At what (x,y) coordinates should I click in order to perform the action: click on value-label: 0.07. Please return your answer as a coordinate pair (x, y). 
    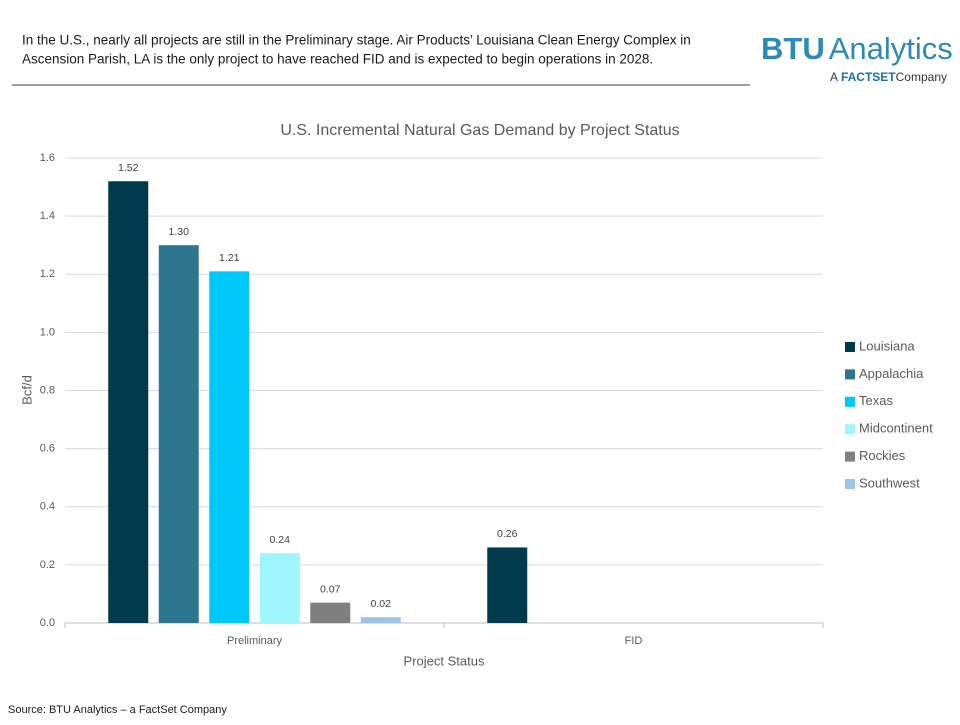
    Looking at the image, I should click on (330, 589).